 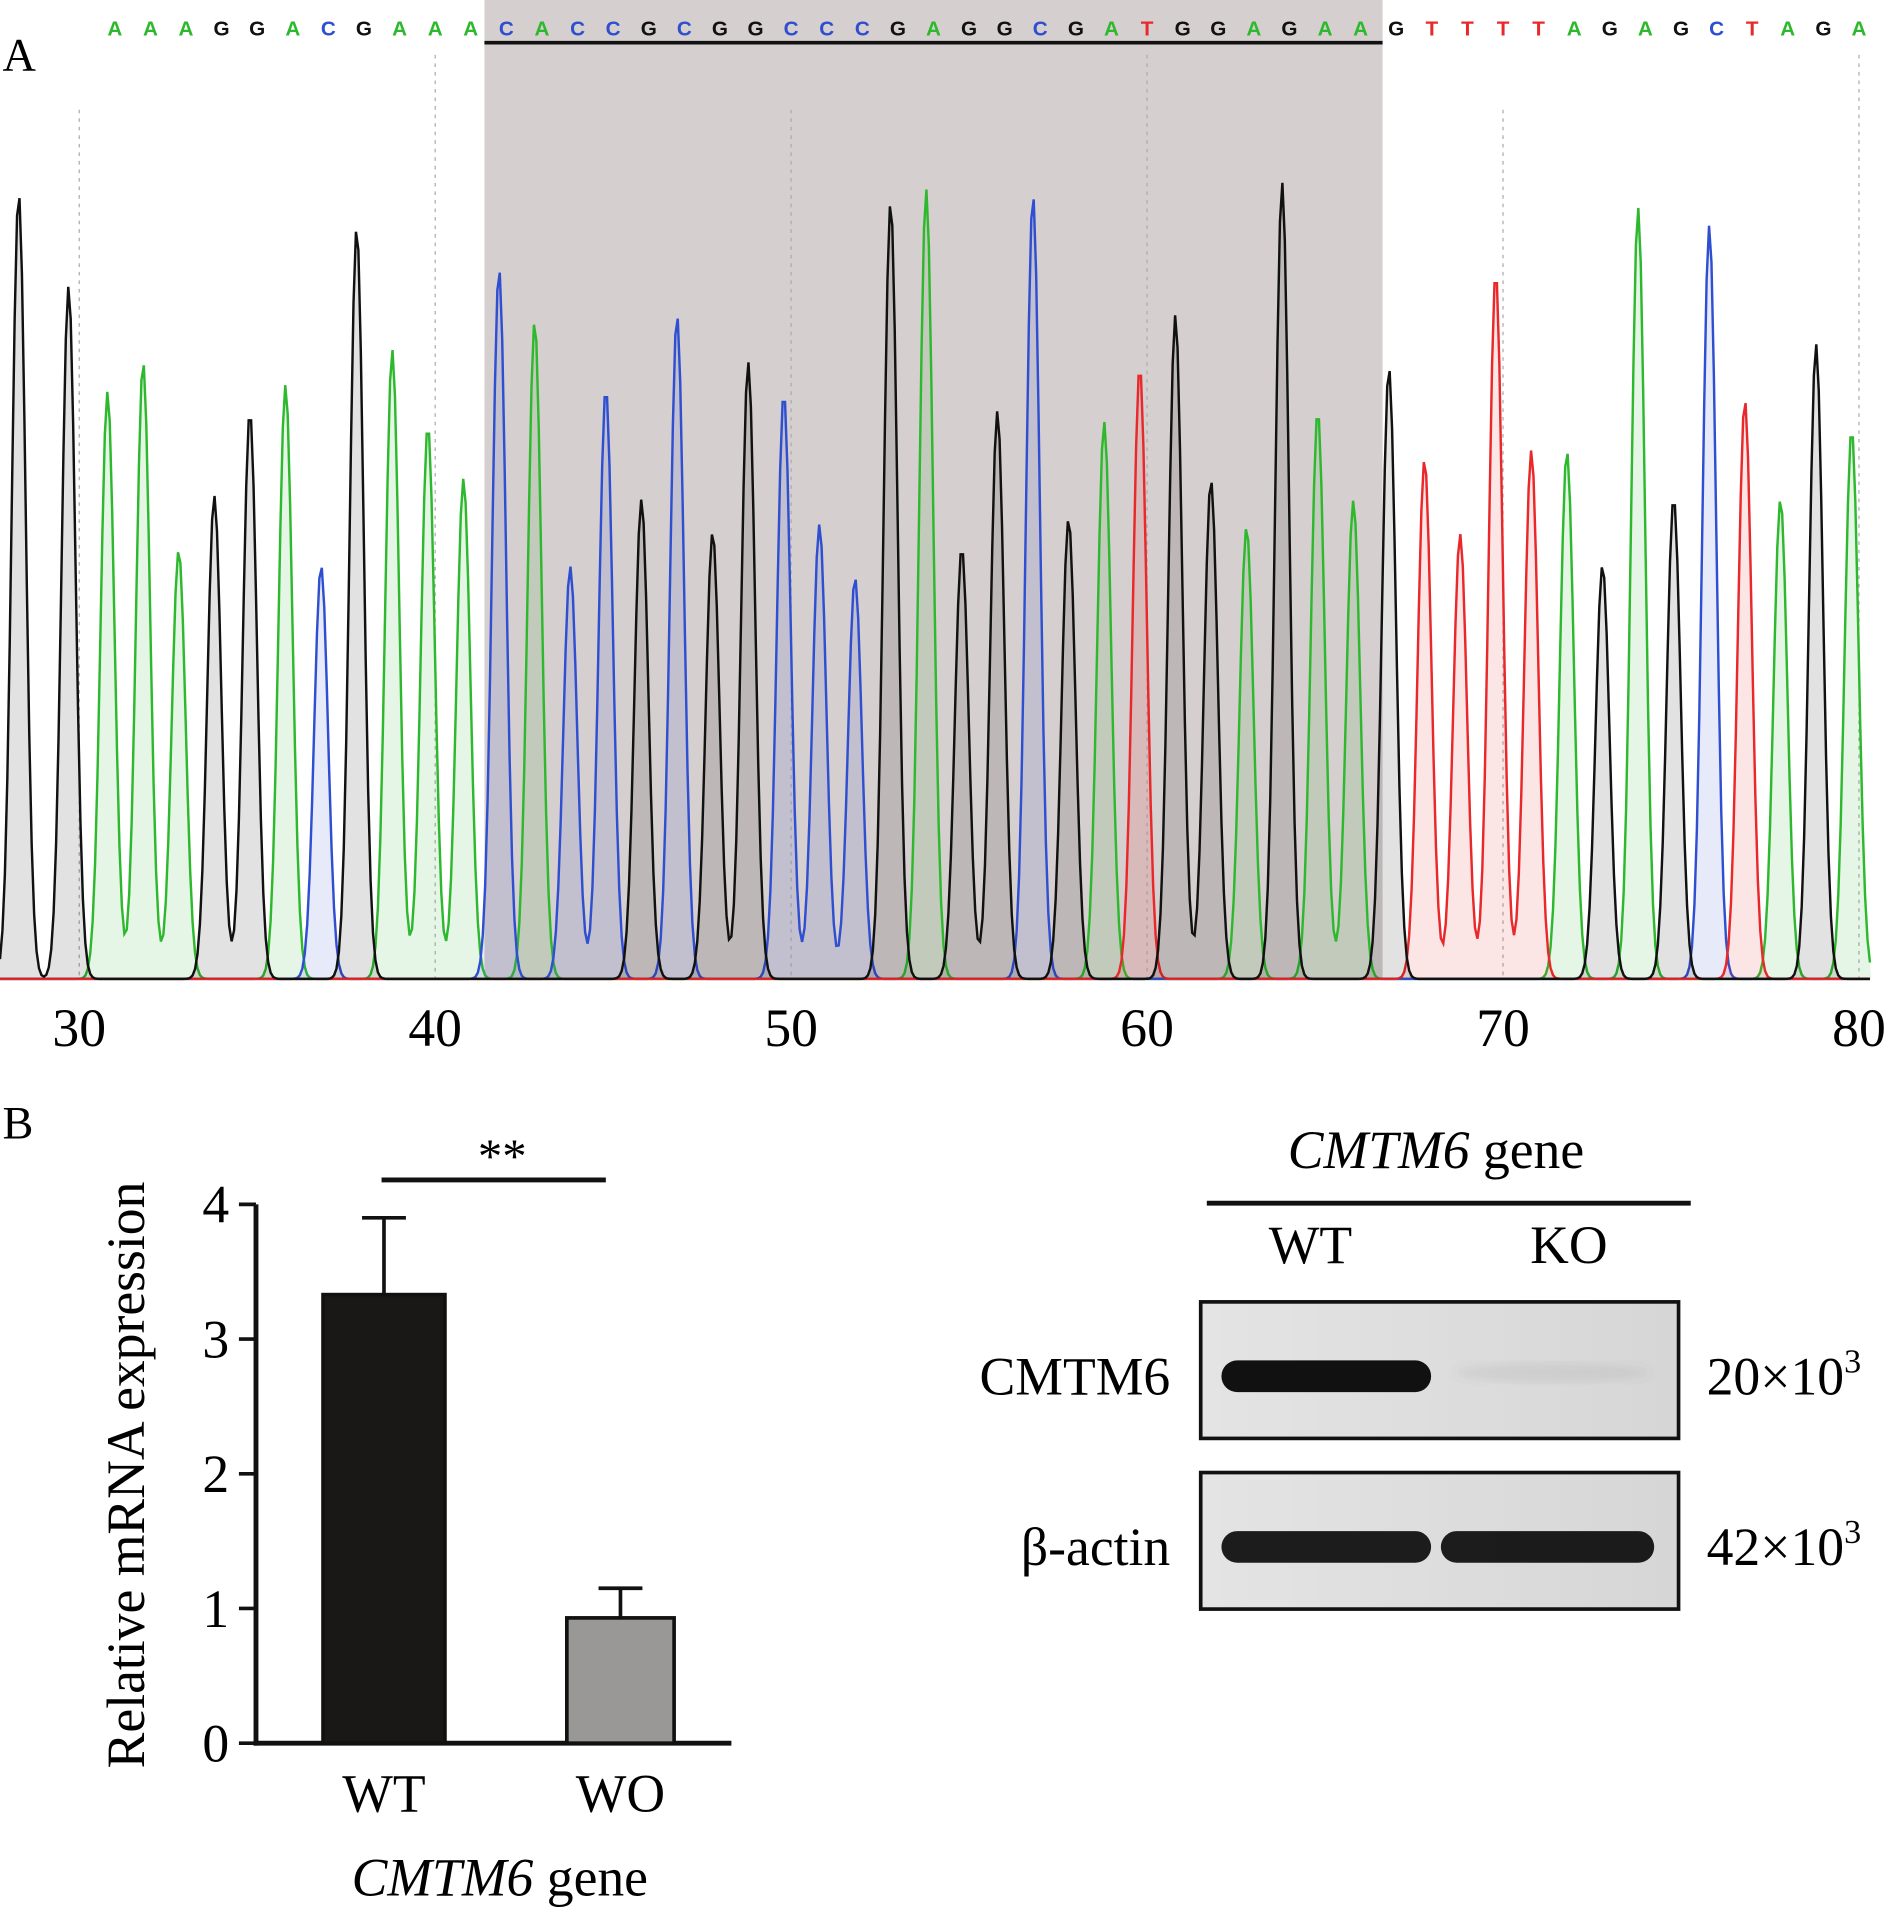 What do you see at coordinates (620, 1680) in the screenshot?
I see `bar-wo` at bounding box center [620, 1680].